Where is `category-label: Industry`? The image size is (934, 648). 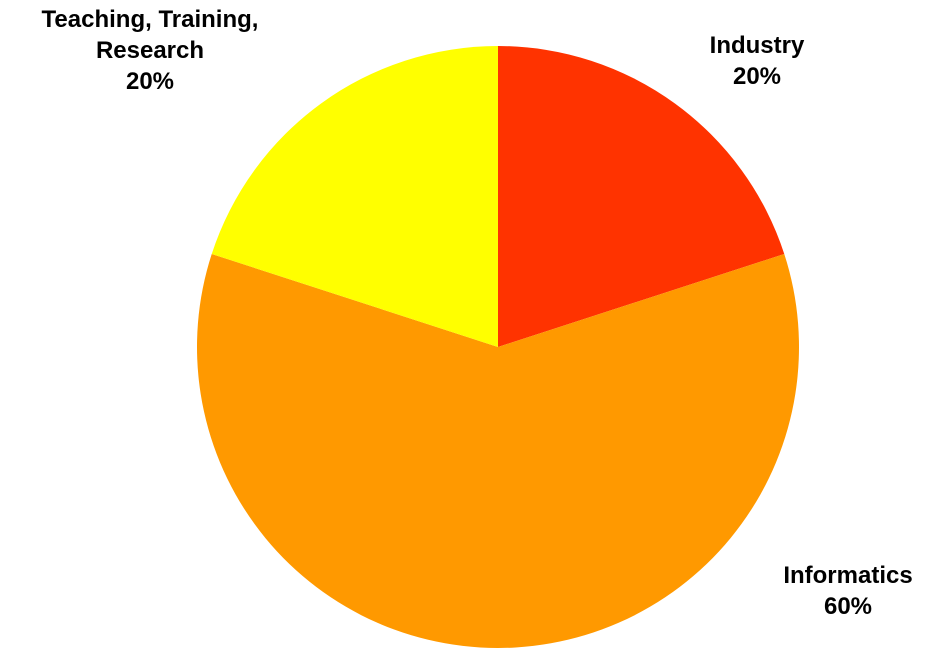 category-label: Industry is located at coordinates (757, 45).